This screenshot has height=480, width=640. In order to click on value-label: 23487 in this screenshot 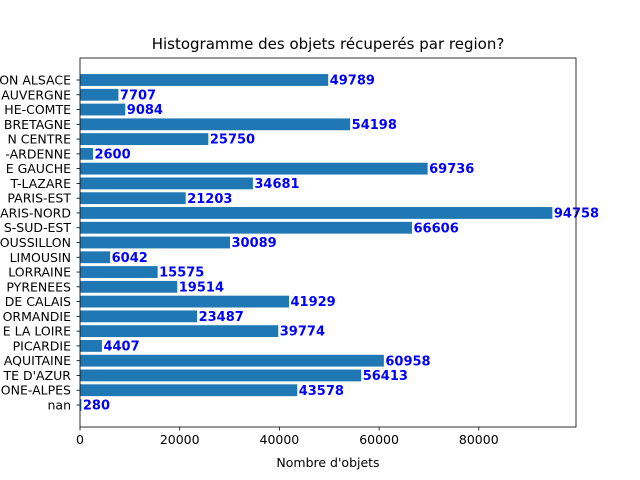, I will do `click(221, 317)`.